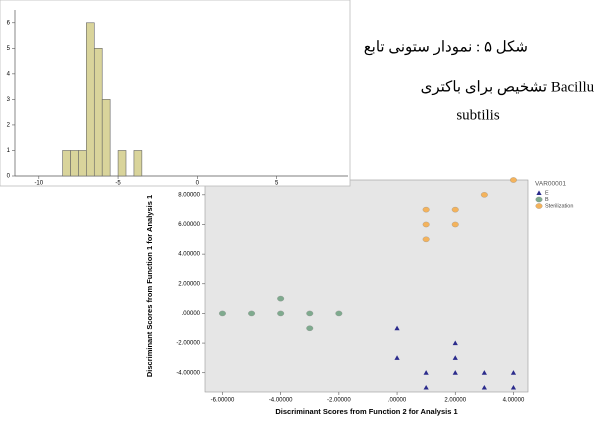  What do you see at coordinates (550, 184) in the screenshot?
I see `legend-title: VAR00001` at bounding box center [550, 184].